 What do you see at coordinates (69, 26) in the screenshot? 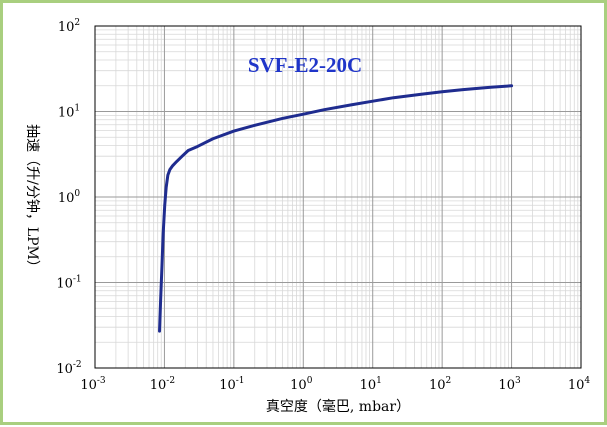
I see `y-tick-label: 10²` at bounding box center [69, 26].